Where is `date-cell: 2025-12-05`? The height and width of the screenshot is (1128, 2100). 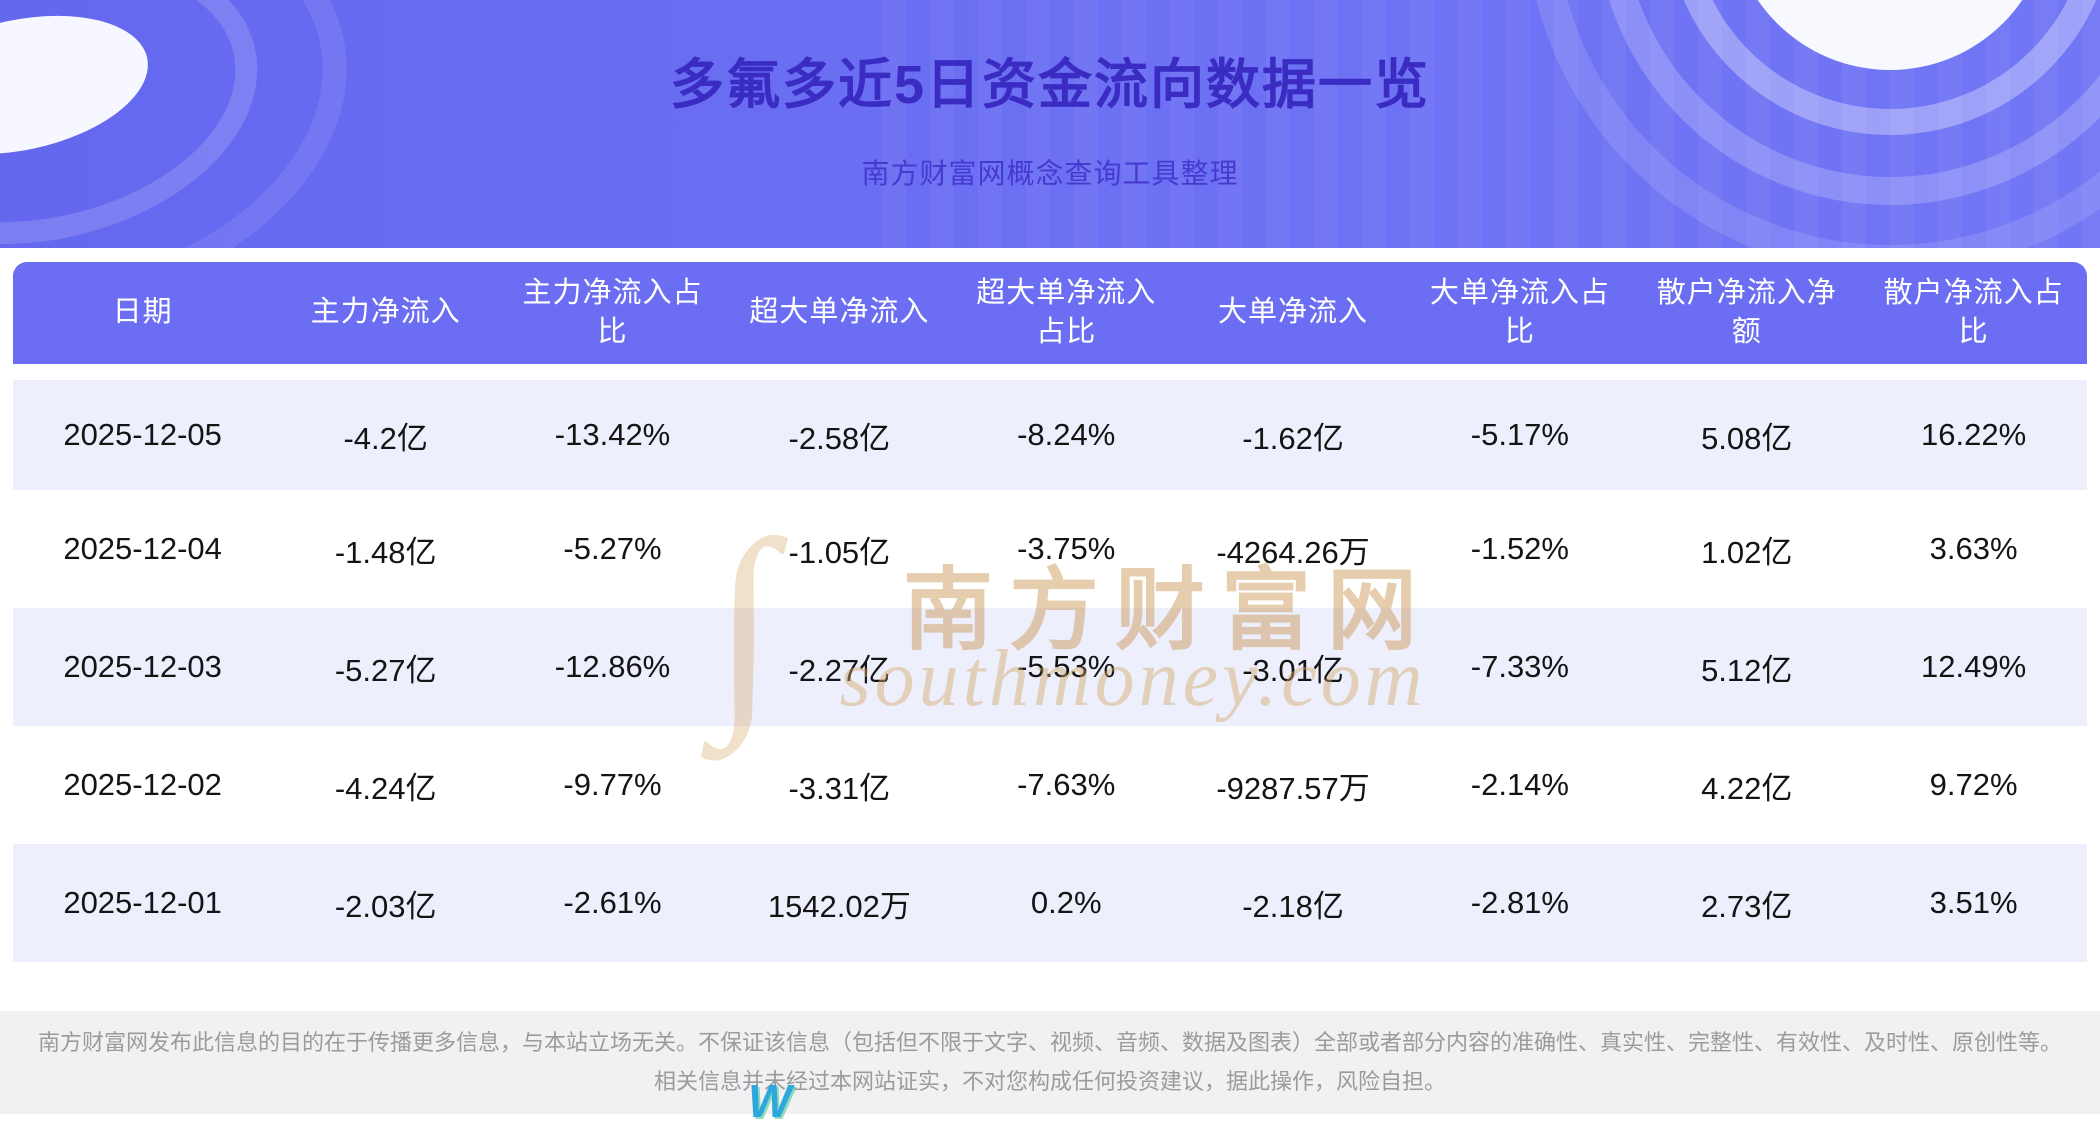
date-cell: 2025-12-05 is located at coordinates (143, 427).